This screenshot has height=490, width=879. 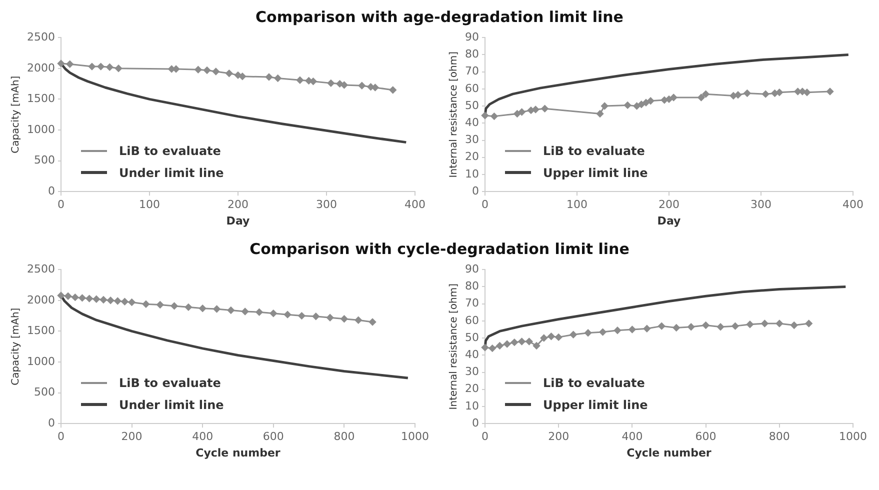 What do you see at coordinates (440, 17) in the screenshot?
I see `chart-title: Comparison with age-degradation limit line` at bounding box center [440, 17].